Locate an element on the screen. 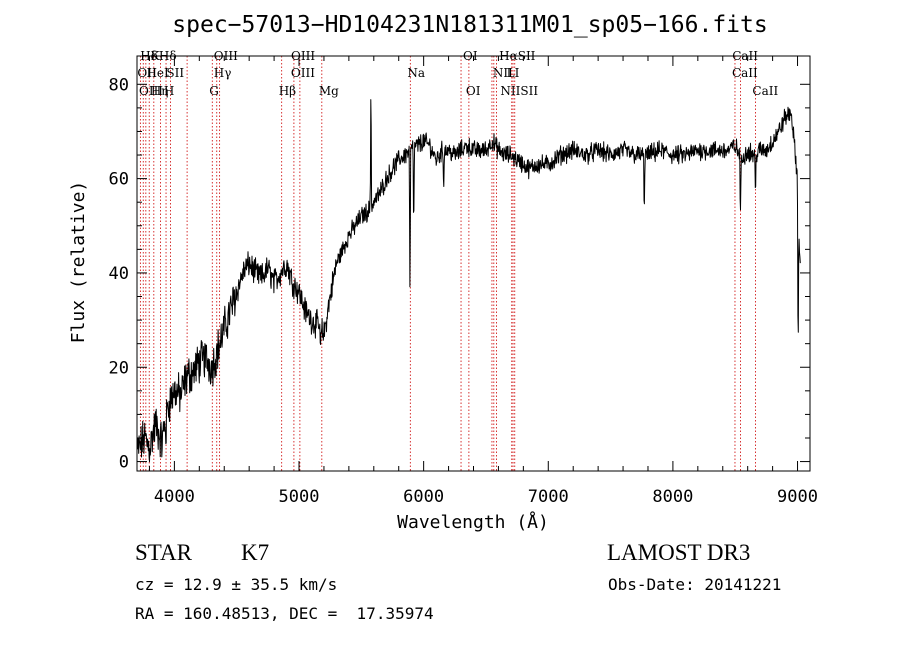 This screenshot has height=649, width=900. x-tick-label: 4000 is located at coordinates (174, 497).